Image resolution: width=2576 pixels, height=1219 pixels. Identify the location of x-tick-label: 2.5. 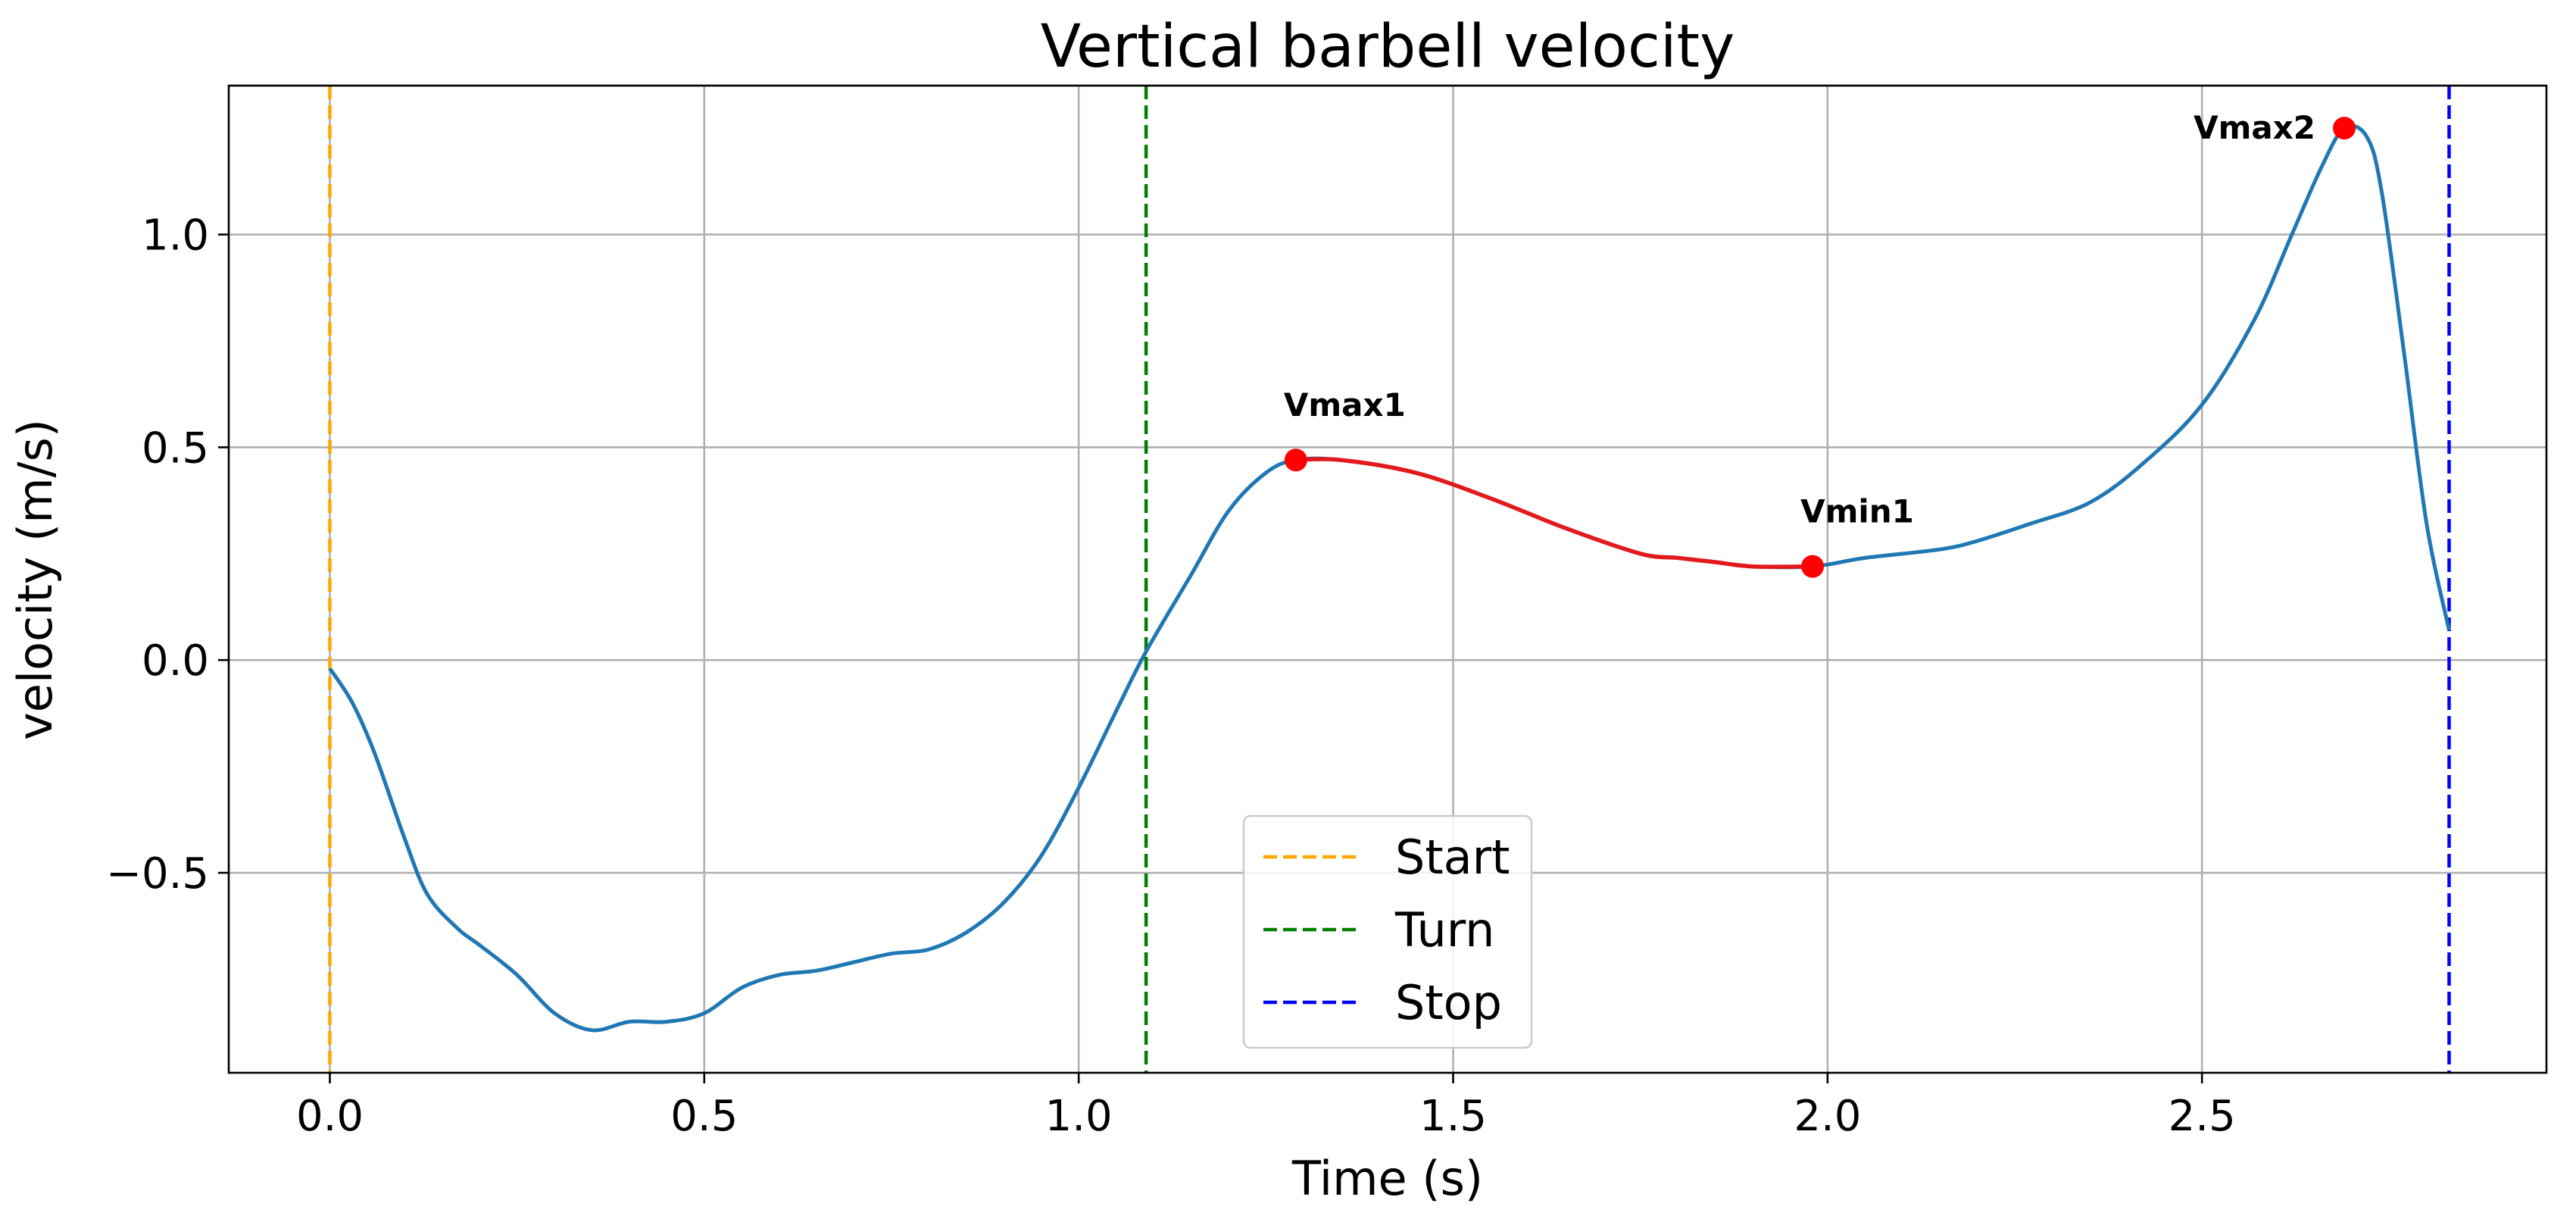
(2203, 1116).